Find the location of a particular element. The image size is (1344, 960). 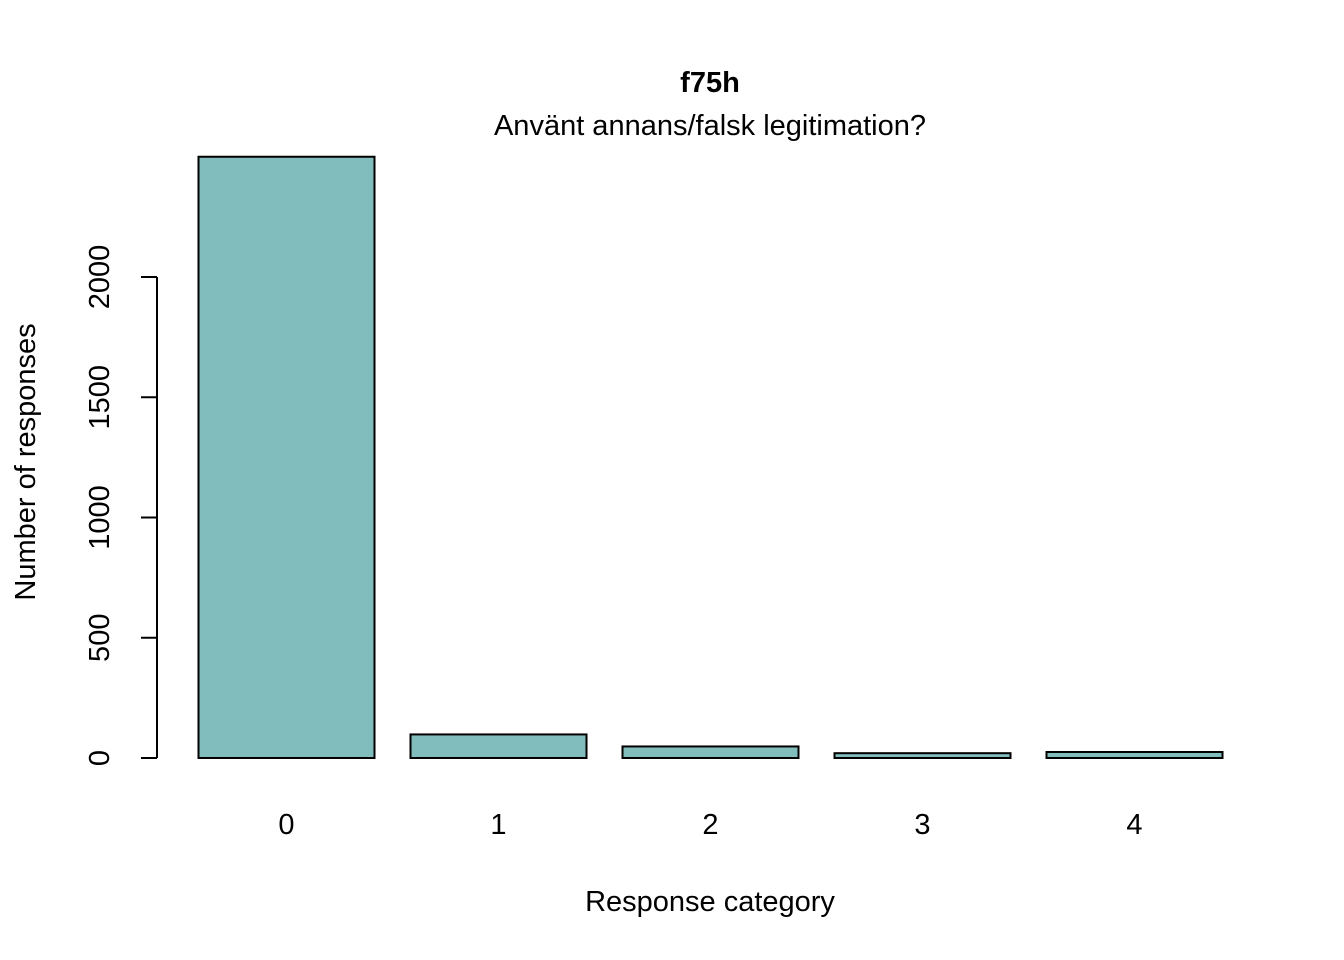

y-tick-label: 1000 is located at coordinates (100, 517).